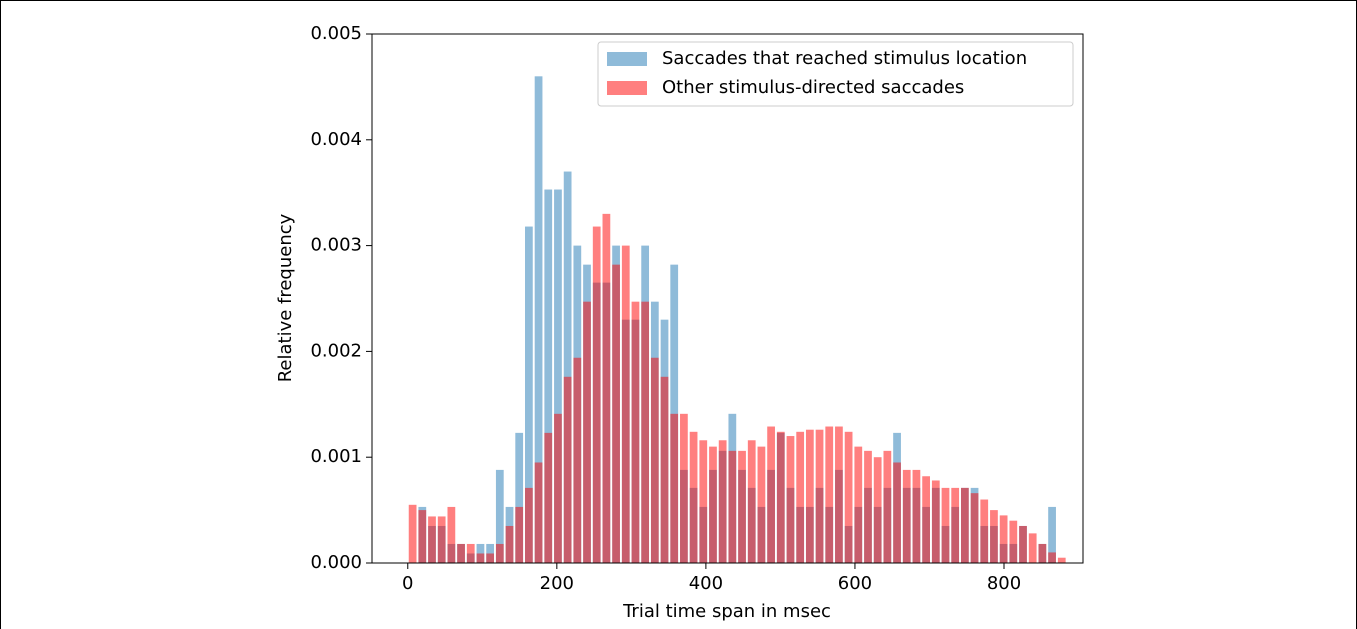 Image resolution: width=1357 pixels, height=629 pixels. Describe the element at coordinates (844, 58) in the screenshot. I see `legend-label: Saccades that reached stimulus location` at that location.